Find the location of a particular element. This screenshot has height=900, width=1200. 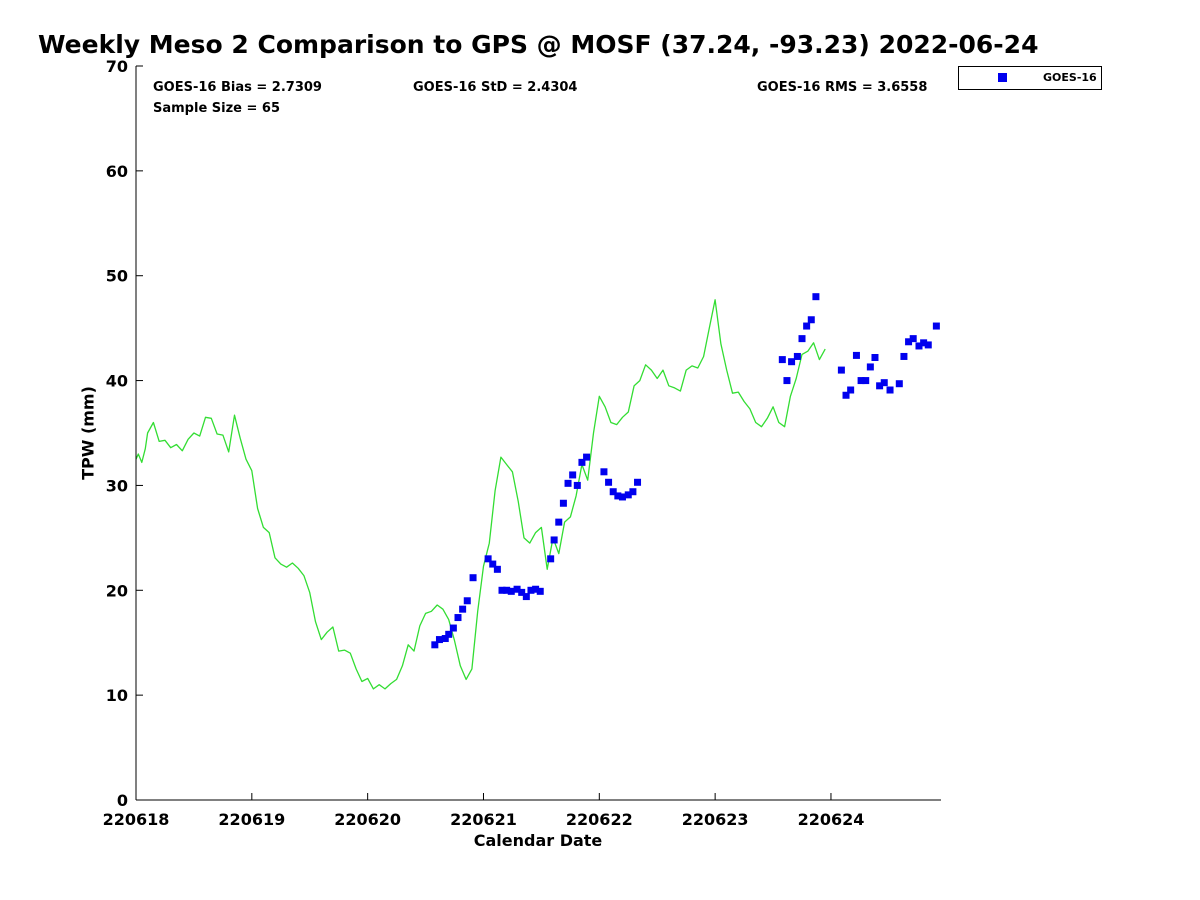

y-tick-label: 10 is located at coordinates (117, 695).